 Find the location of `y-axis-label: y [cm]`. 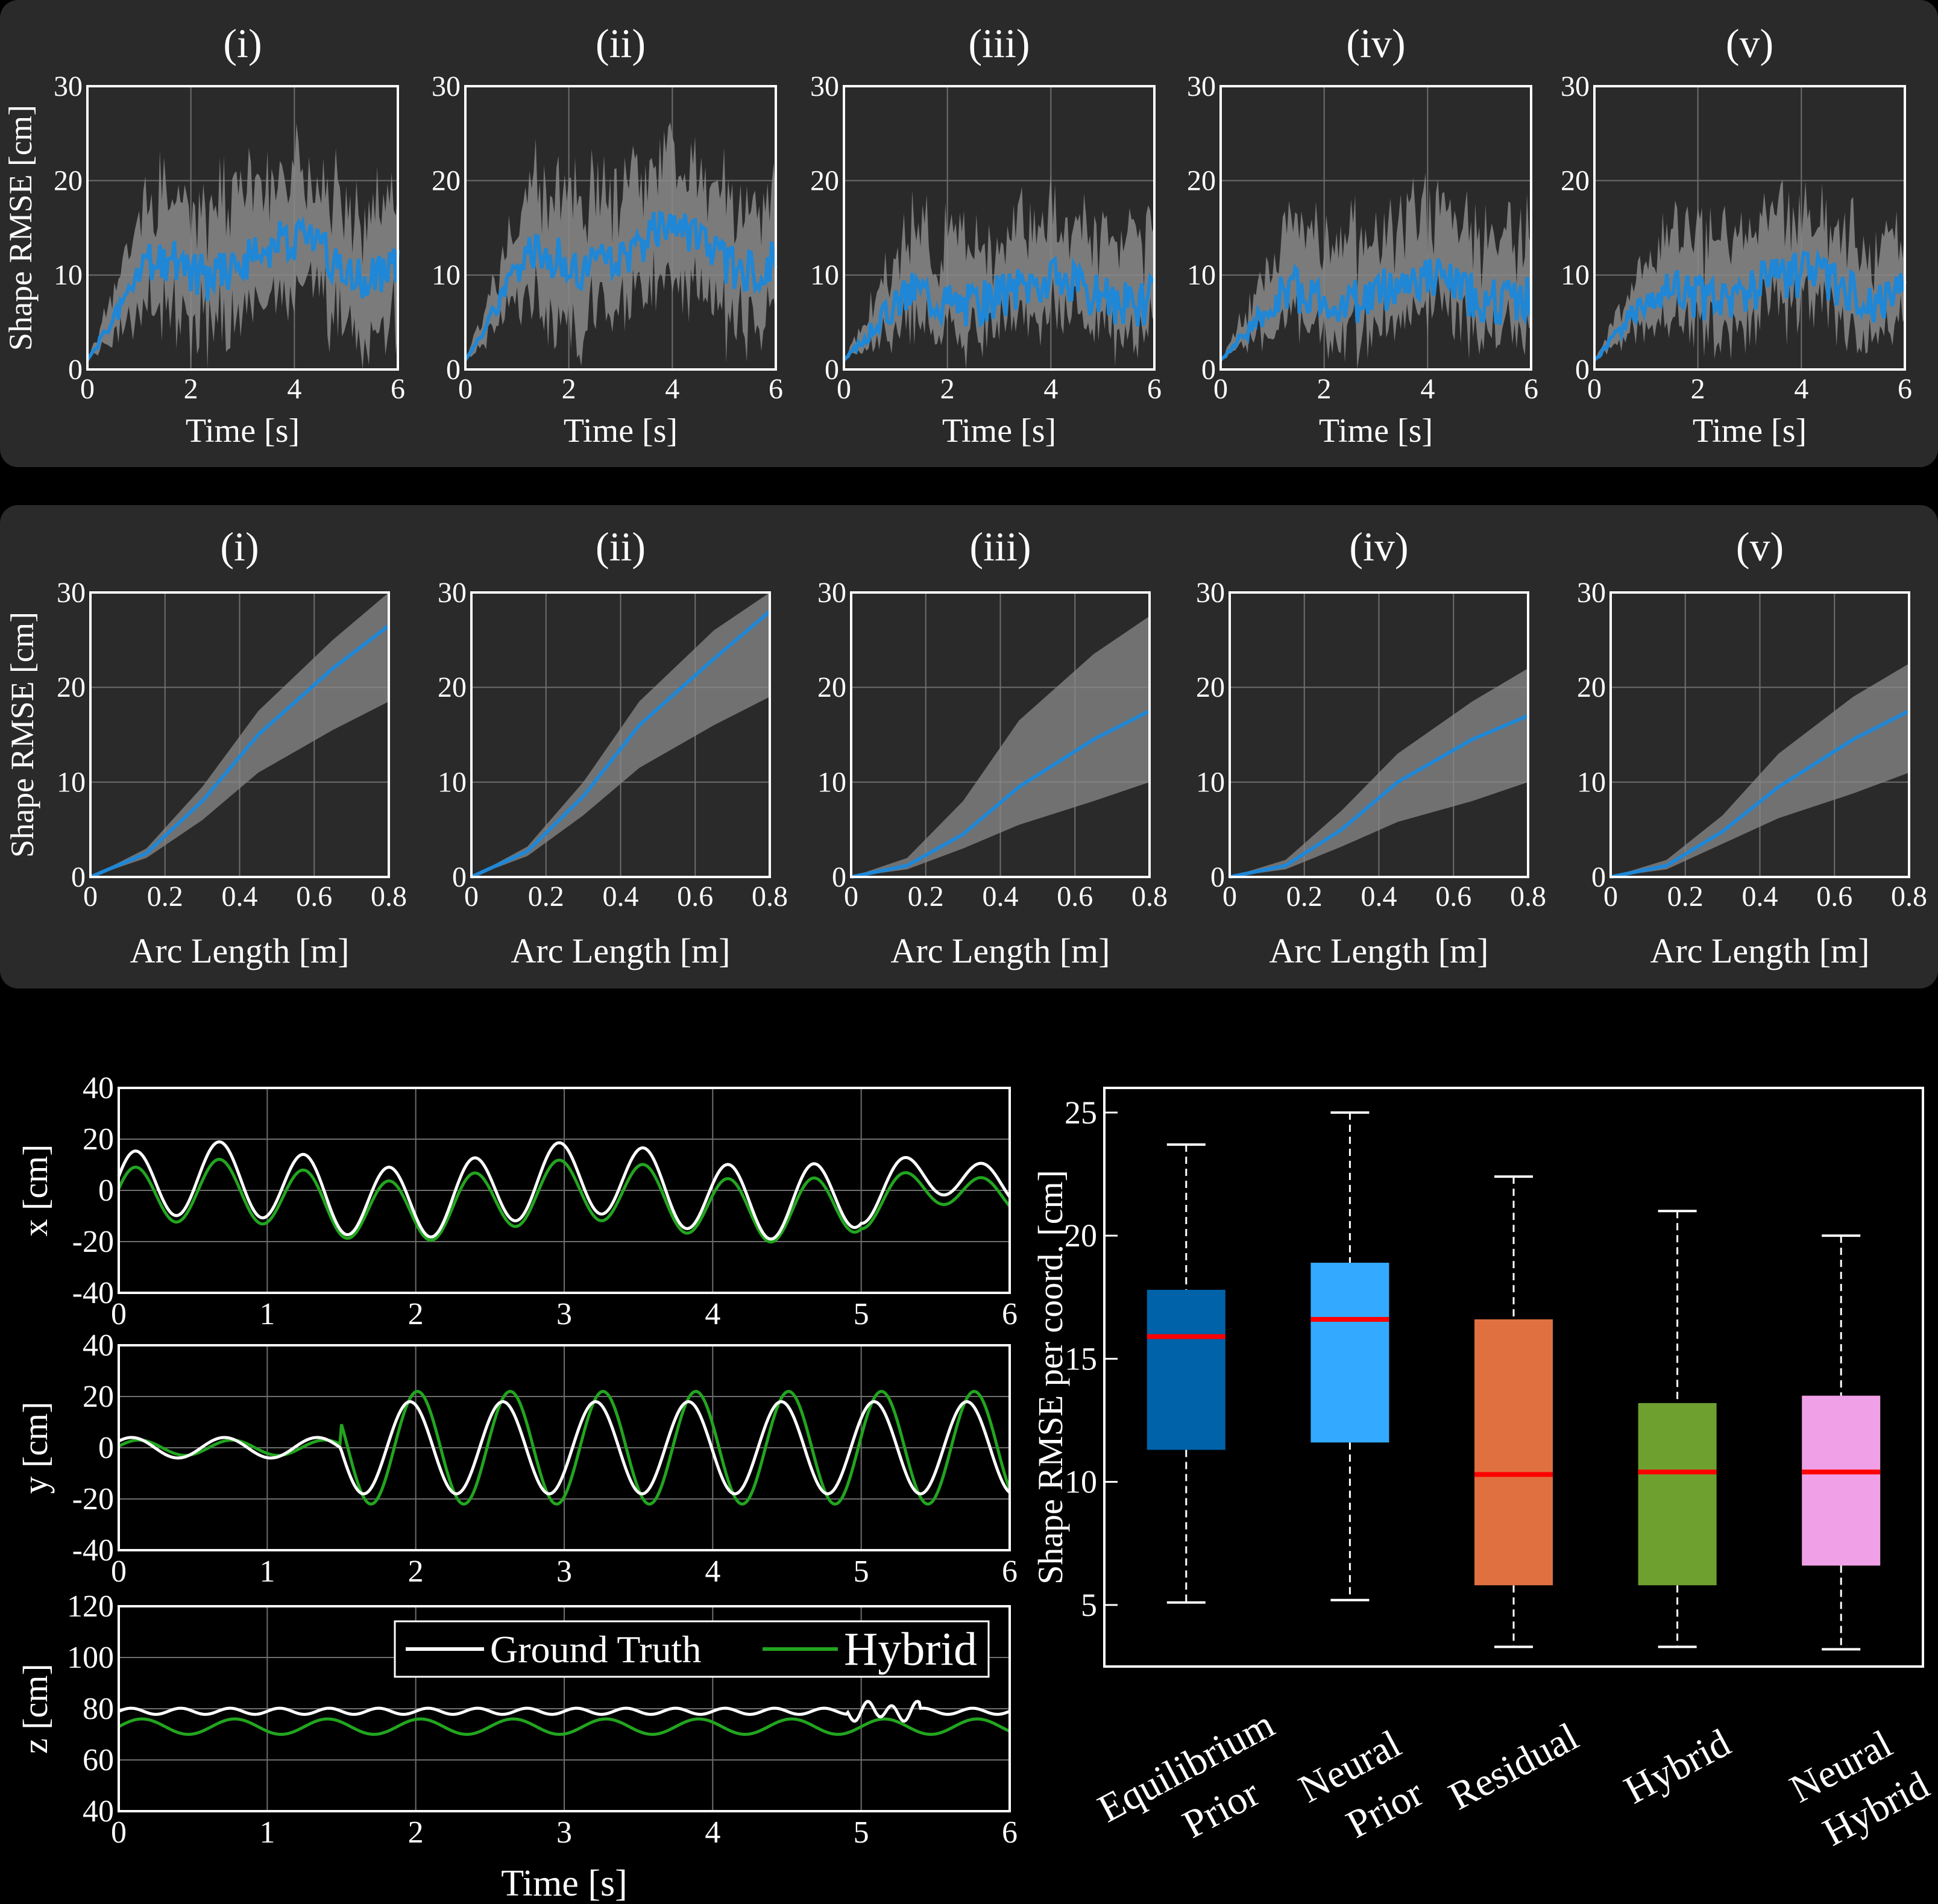

y-axis-label: y [cm] is located at coordinates (35, 1448).